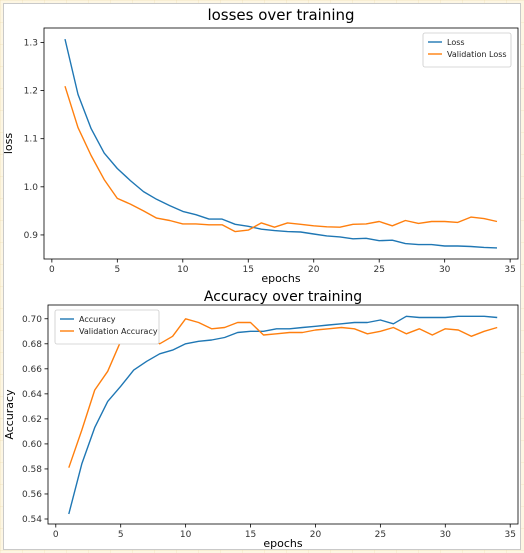  I want to click on chart-1-y-tick-label: 0.68, so click(32, 345).